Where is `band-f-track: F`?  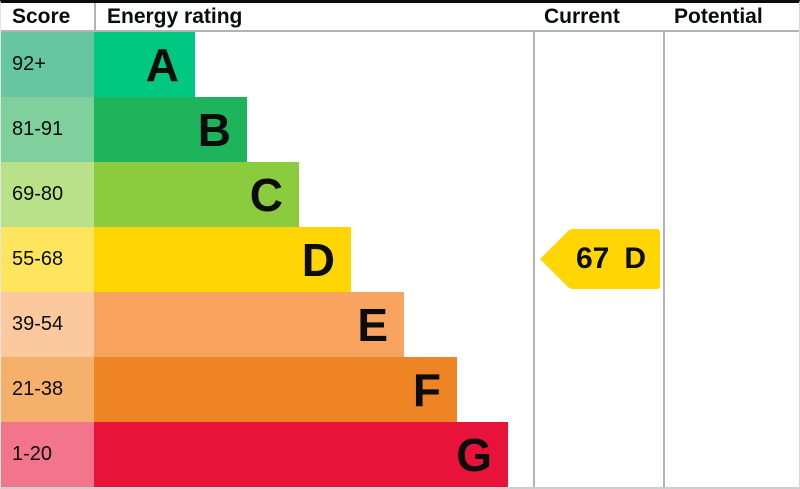 band-f-track: F is located at coordinates (313, 389).